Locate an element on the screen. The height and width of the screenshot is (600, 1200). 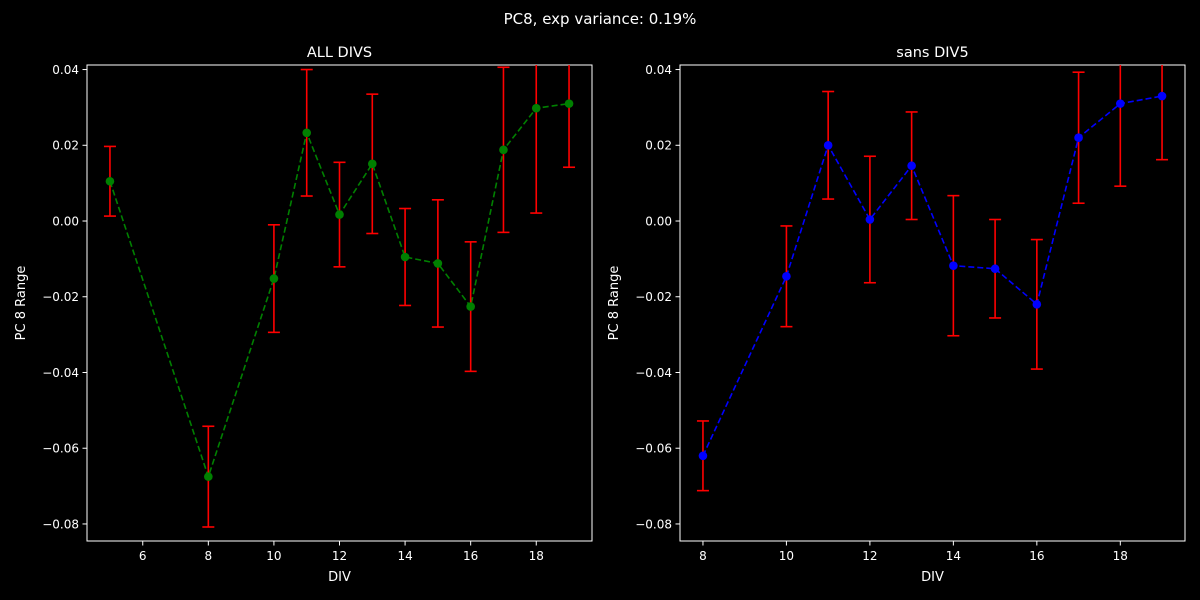
left-xtick-label: 12 is located at coordinates (339, 556).